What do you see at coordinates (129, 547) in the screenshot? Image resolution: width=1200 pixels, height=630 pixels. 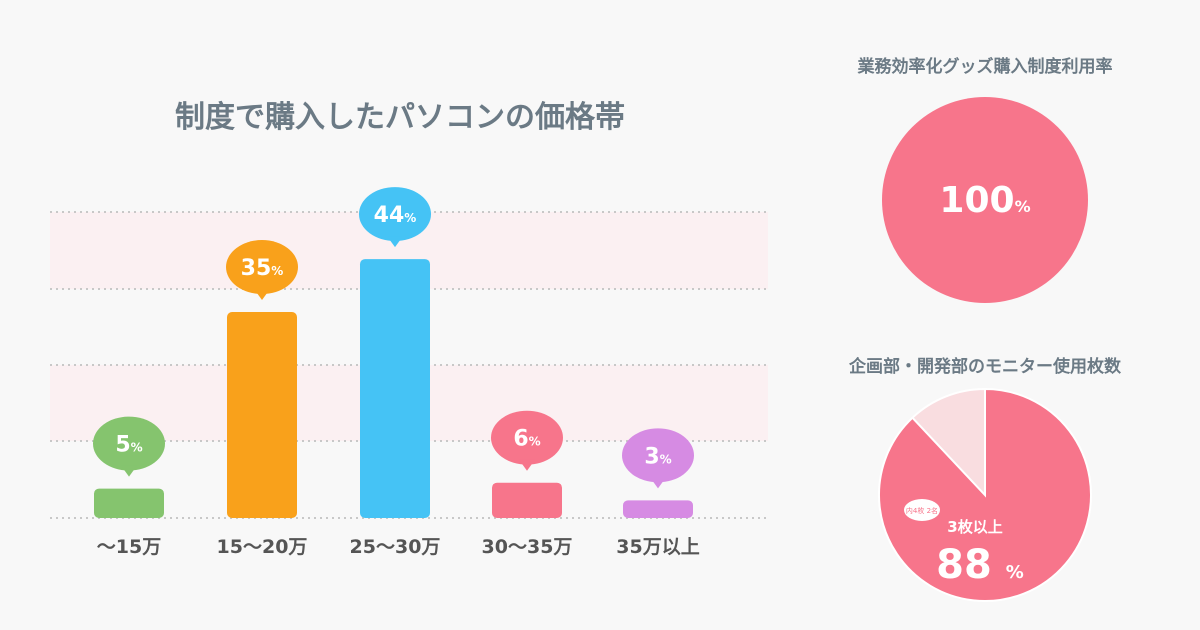 I see `x-tick-label: 〜15万` at bounding box center [129, 547].